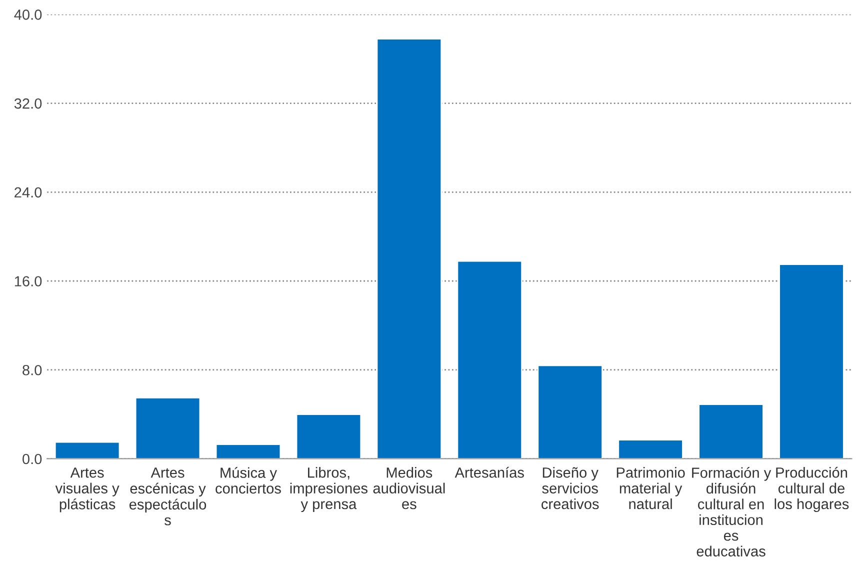 The width and height of the screenshot is (856, 577). What do you see at coordinates (329, 489) in the screenshot?
I see `x-tick-label: Libros, impresiones y prensa` at bounding box center [329, 489].